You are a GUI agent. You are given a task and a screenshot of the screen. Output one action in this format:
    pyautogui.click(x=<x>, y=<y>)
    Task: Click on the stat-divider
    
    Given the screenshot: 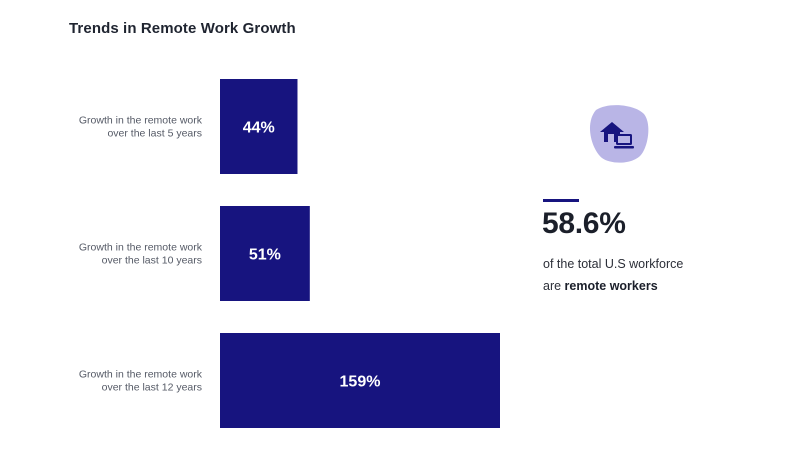 What is the action you would take?
    pyautogui.click(x=561, y=200)
    